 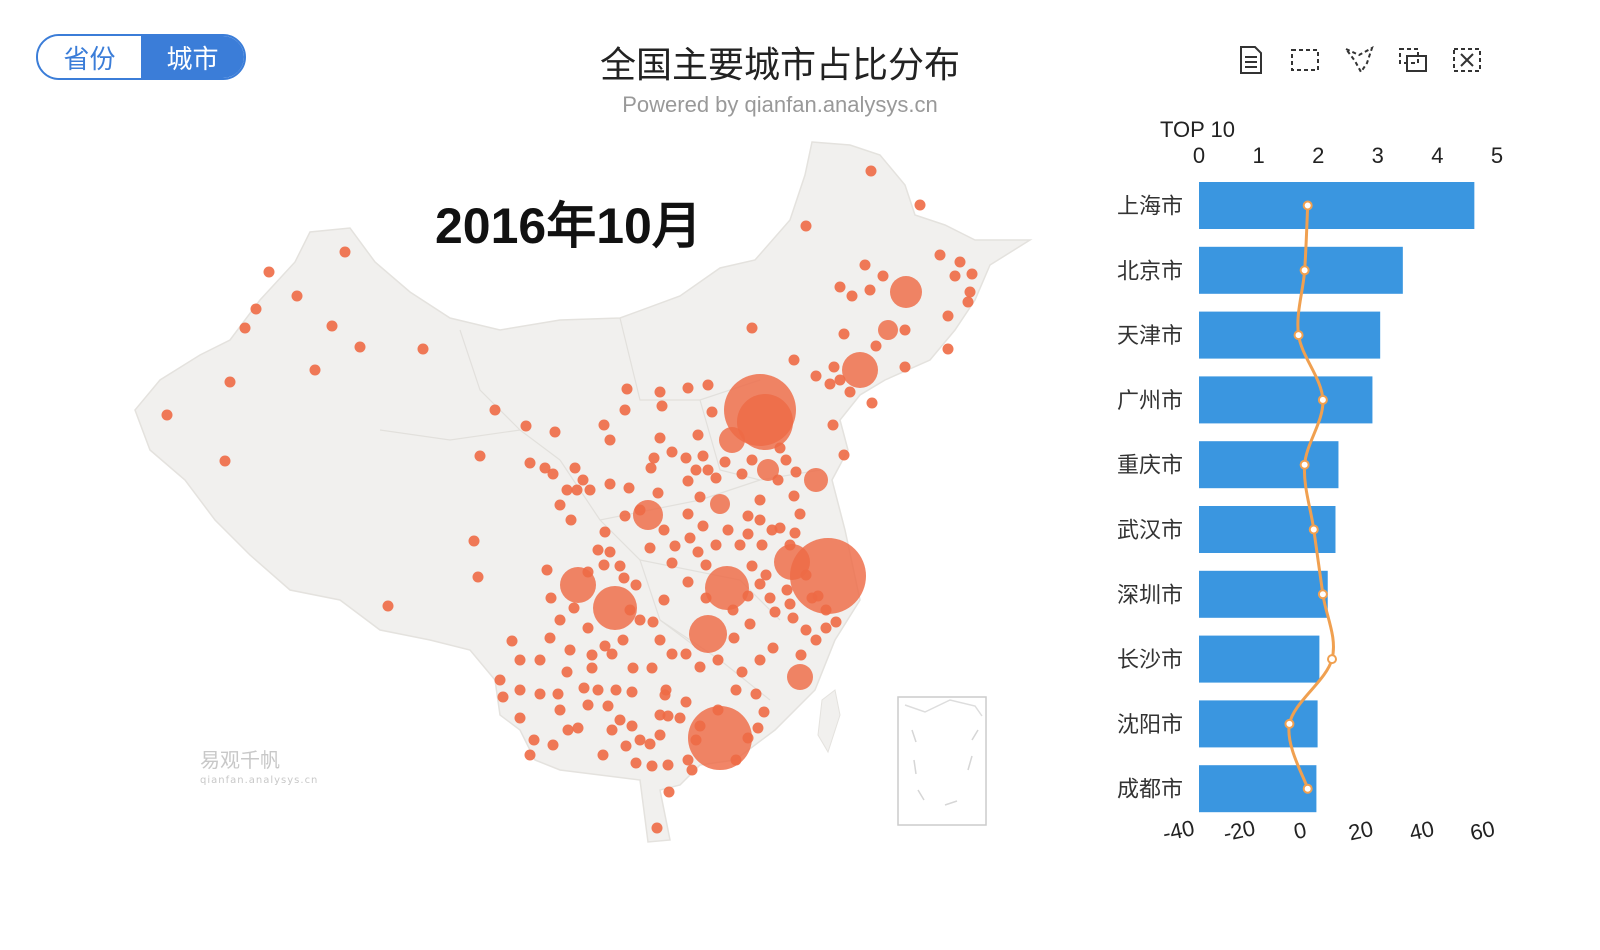 What do you see at coordinates (89, 57) in the screenshot?
I see `toggle-province: 省份` at bounding box center [89, 57].